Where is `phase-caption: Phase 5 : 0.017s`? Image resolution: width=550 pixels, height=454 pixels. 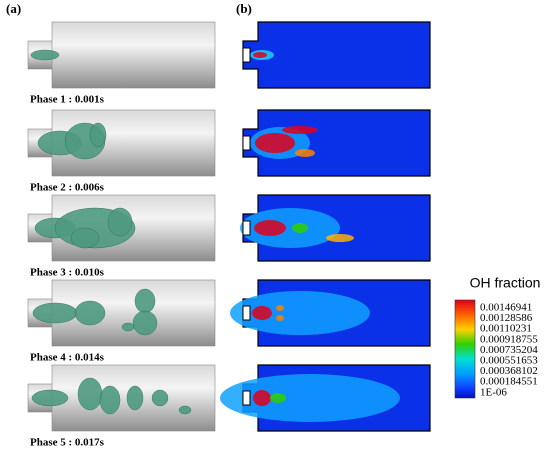 phase-caption: Phase 5 : 0.017s is located at coordinates (67, 443).